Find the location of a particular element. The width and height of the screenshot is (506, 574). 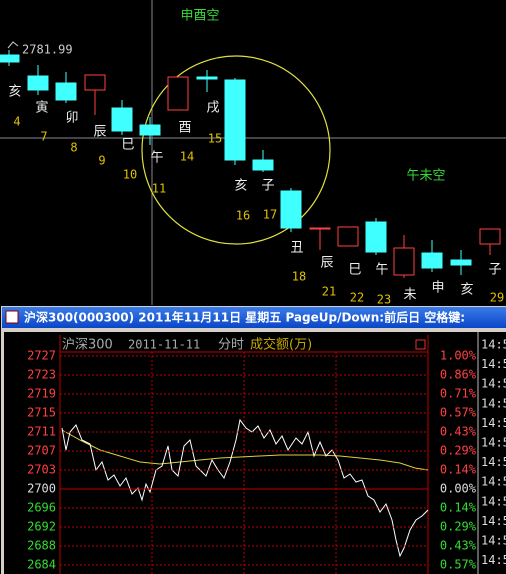

header-mode: 分时 is located at coordinates (231, 345).